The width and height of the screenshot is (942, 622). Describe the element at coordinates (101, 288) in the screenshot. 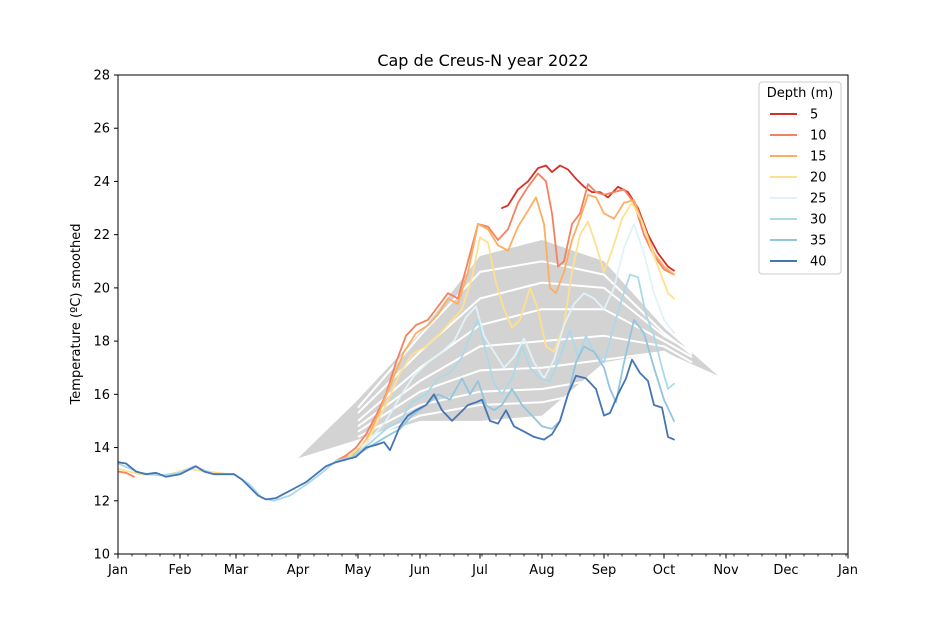

I see `y-tick-label: 20` at that location.